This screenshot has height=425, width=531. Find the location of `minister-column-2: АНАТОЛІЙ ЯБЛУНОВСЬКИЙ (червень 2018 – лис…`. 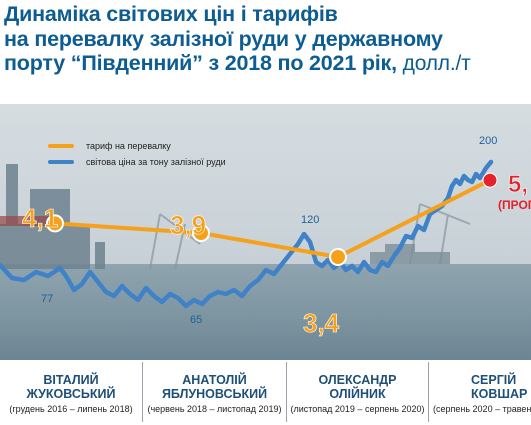

minister-column-2: АНАТОЛІЙ ЯБЛУНОВСЬКИЙ (червень 2018 – лис… is located at coordinates (214, 392).